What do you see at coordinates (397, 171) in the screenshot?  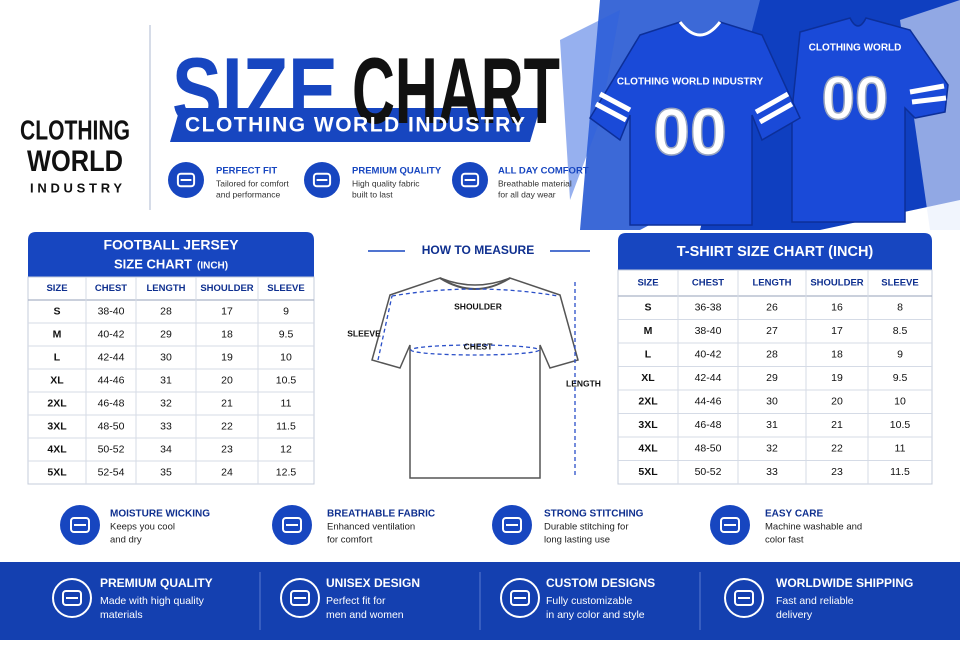 I see `feature-title: PREMIUM QUALITY` at bounding box center [397, 171].